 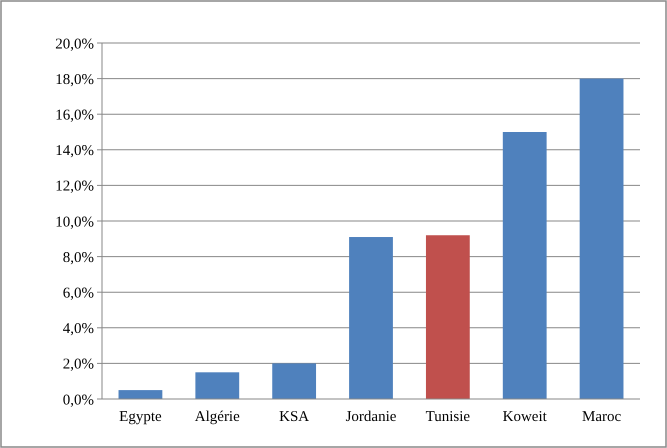 I want to click on y-tick-label: 12,0%, so click(x=74, y=186).